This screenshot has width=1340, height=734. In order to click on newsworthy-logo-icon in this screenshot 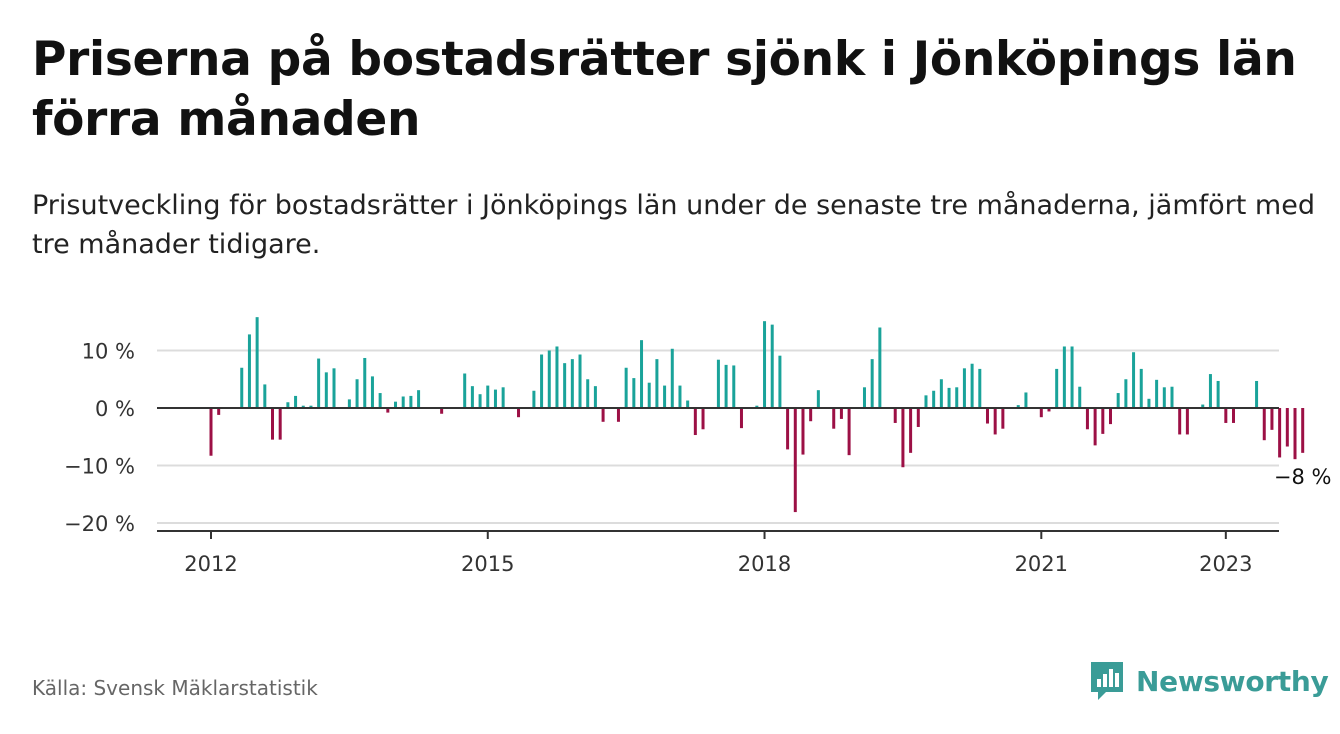, I will do `click(1107, 681)`.